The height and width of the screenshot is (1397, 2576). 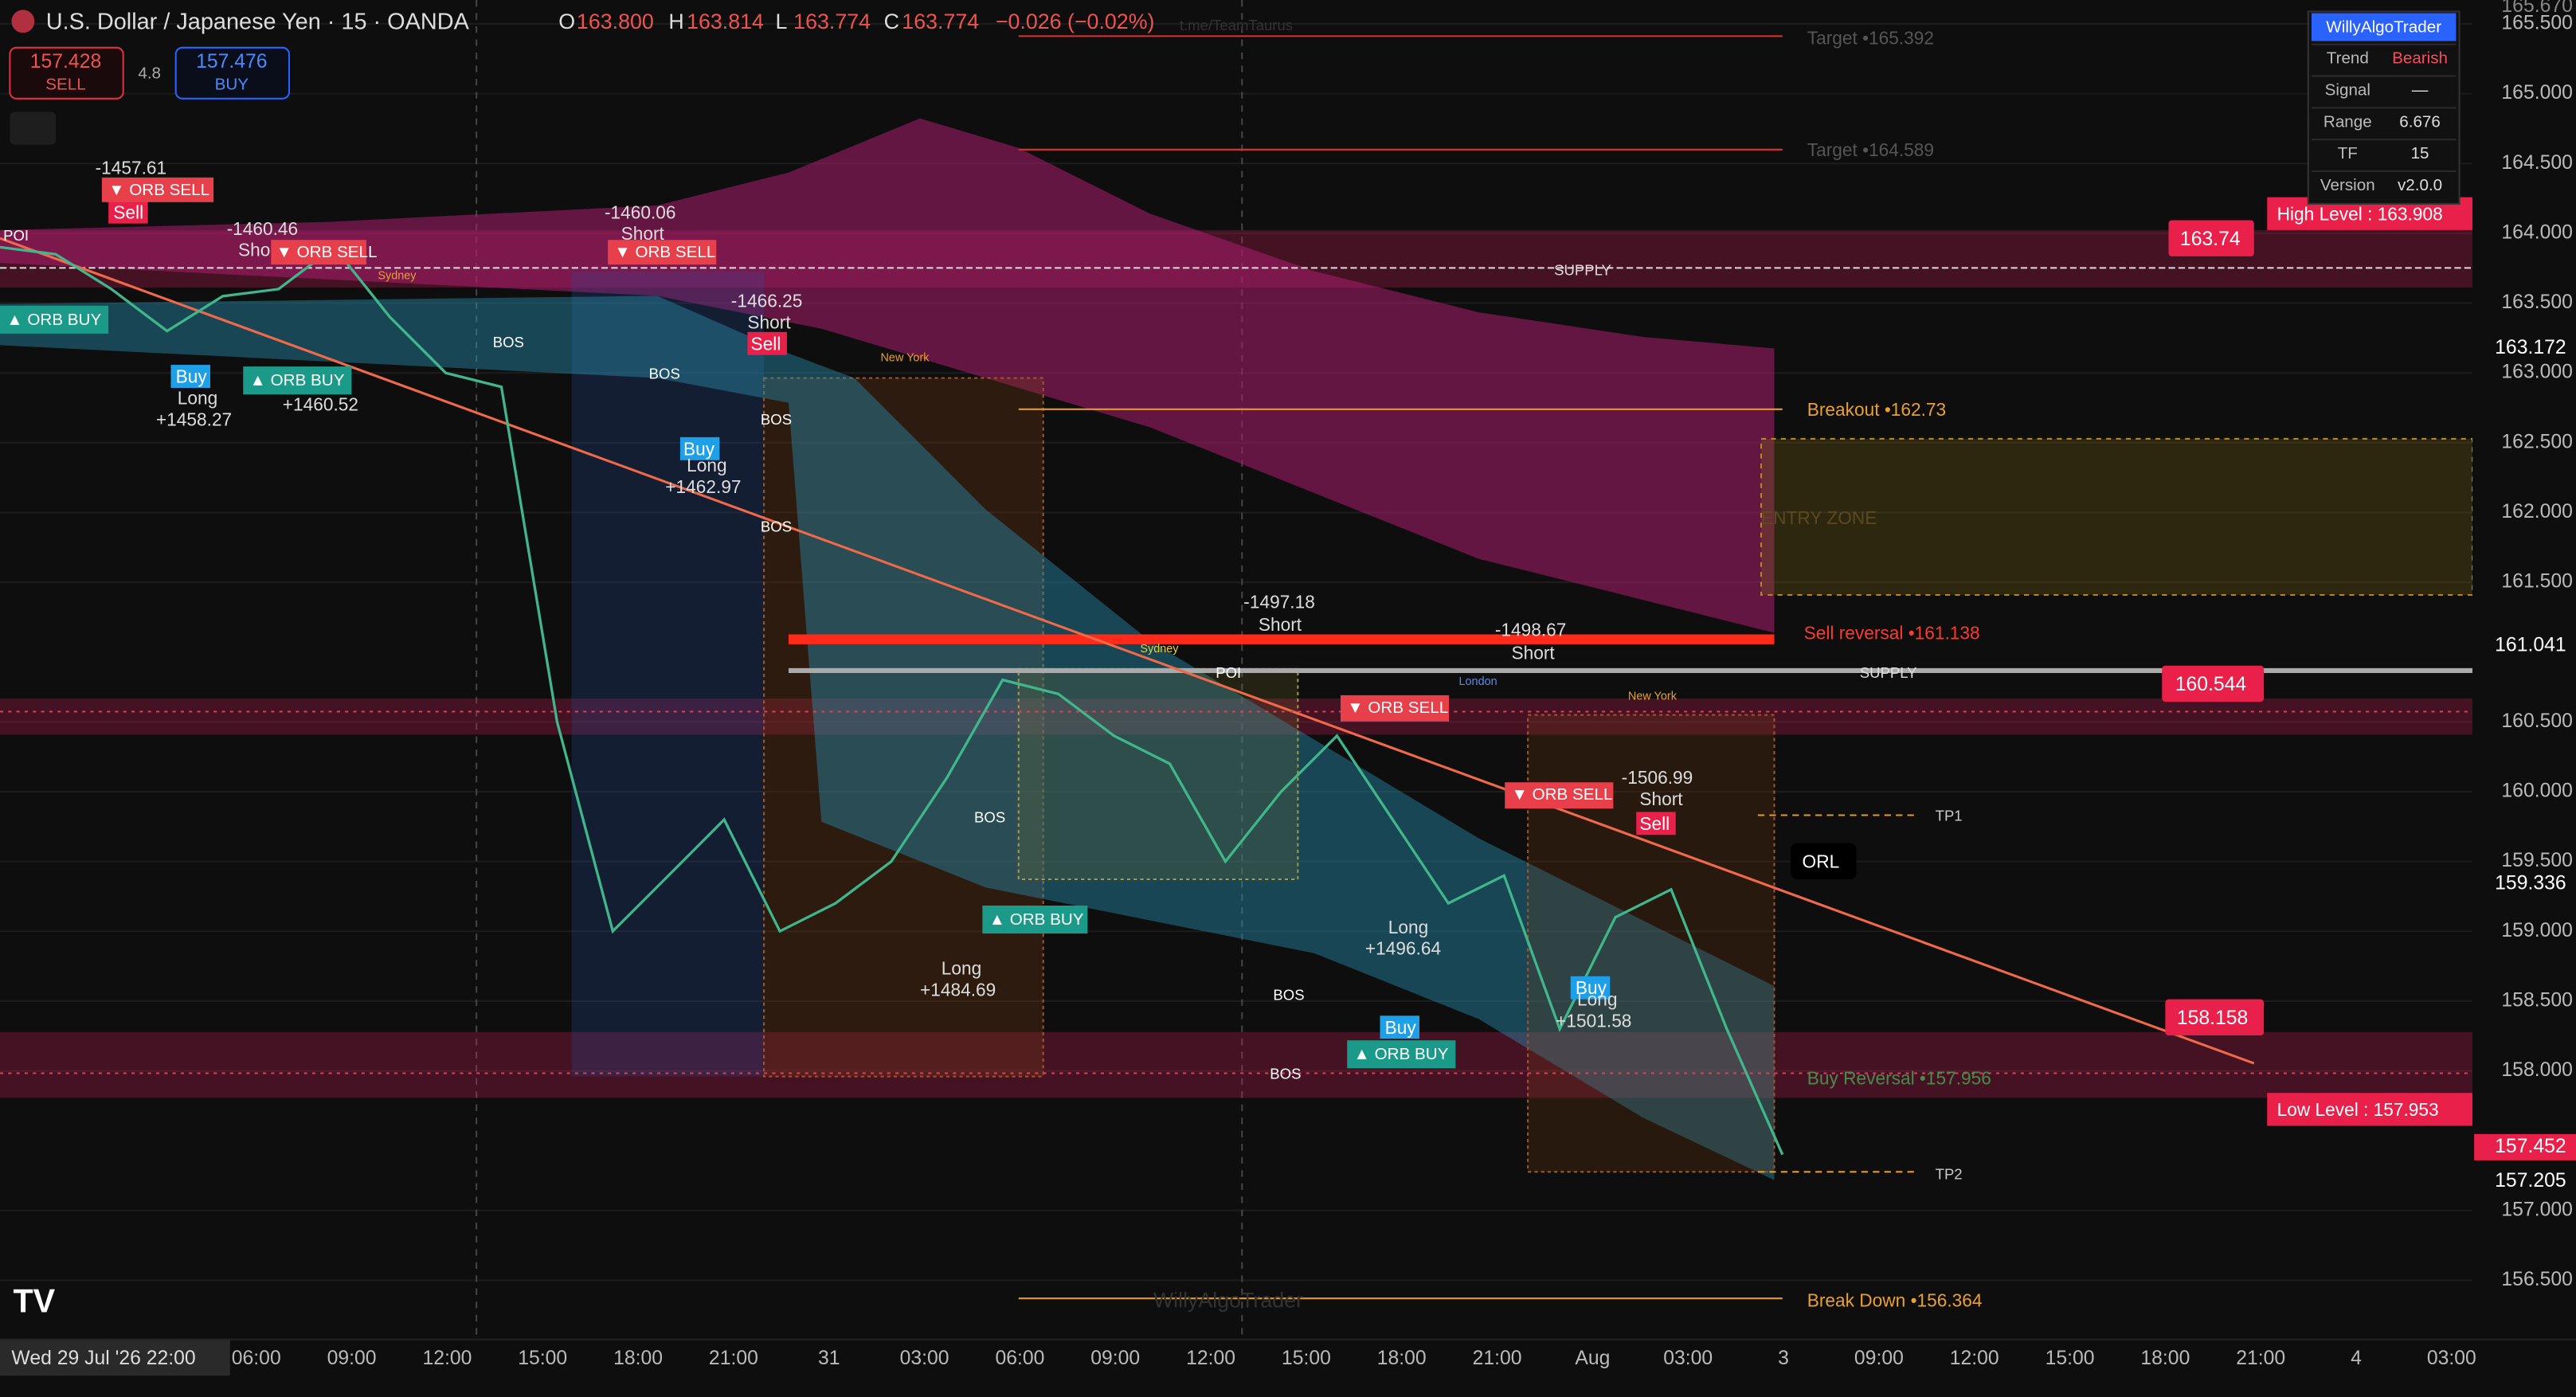 What do you see at coordinates (958, 990) in the screenshot?
I see `signal-value: +1484.69` at bounding box center [958, 990].